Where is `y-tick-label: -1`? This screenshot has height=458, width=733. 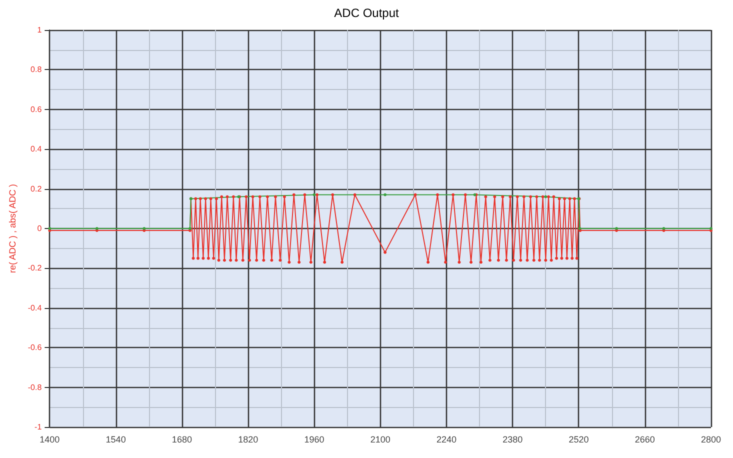
y-tick-label: -1 is located at coordinates (38, 427).